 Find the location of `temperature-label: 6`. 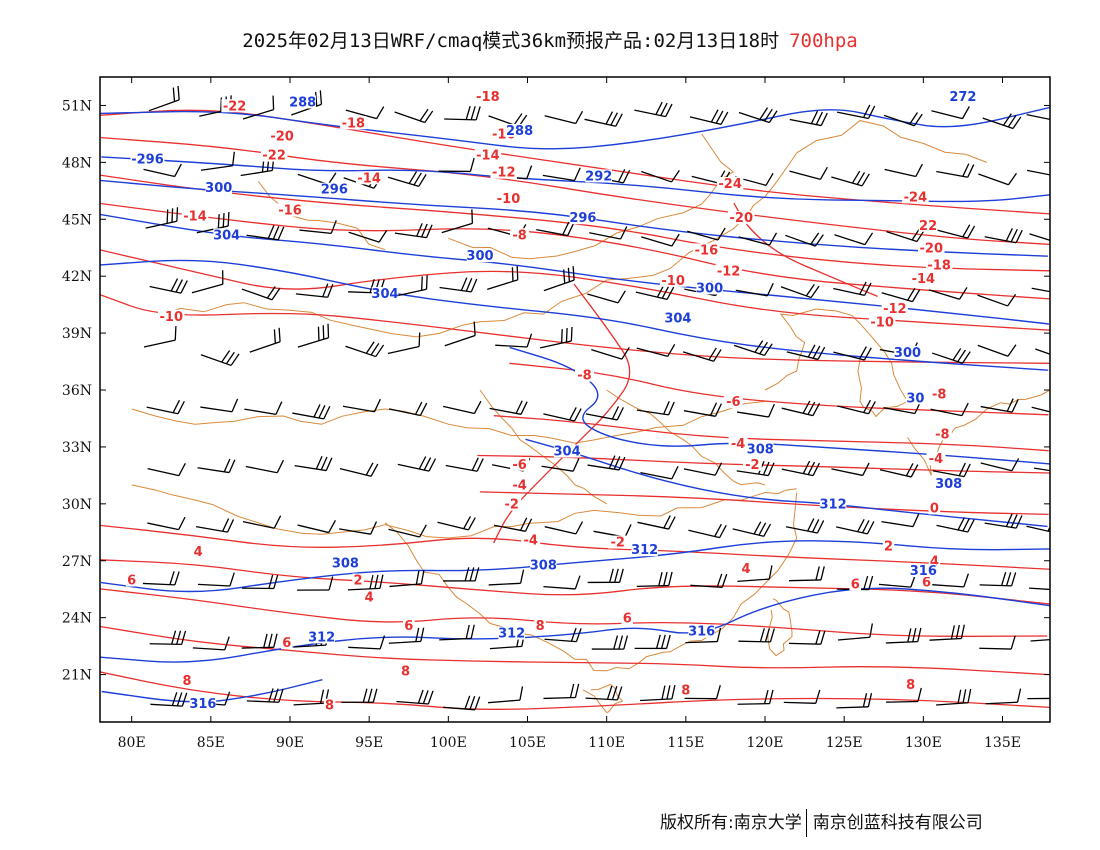

temperature-label: 6 is located at coordinates (855, 584).